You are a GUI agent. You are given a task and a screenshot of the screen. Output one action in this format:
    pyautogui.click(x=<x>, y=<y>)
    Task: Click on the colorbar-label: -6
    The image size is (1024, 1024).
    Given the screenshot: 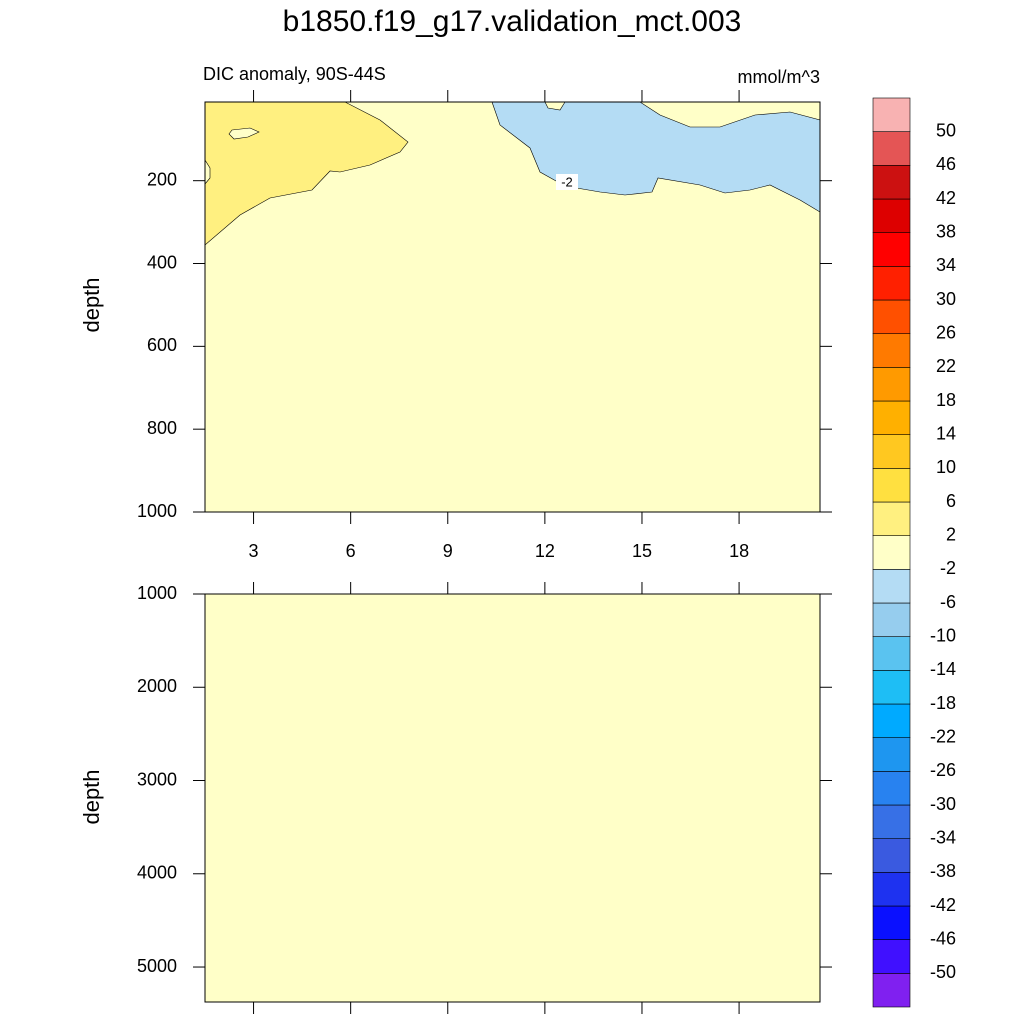 What is the action you would take?
    pyautogui.click(x=948, y=602)
    